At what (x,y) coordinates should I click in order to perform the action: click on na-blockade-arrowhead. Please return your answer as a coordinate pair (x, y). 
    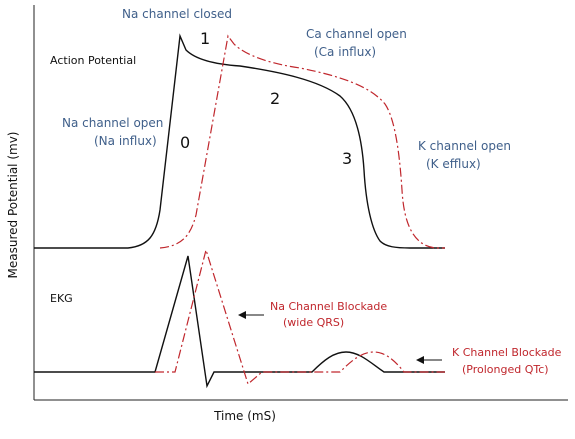
    Looking at the image, I should click on (242, 315).